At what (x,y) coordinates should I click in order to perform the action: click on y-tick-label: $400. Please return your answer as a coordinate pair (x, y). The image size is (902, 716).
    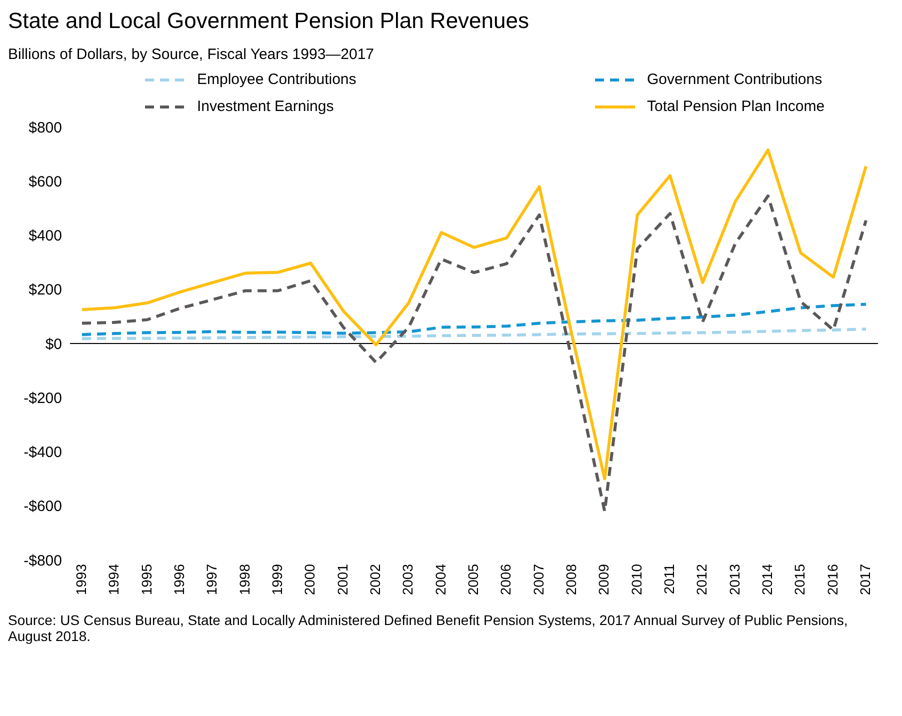
    Looking at the image, I should click on (45, 236).